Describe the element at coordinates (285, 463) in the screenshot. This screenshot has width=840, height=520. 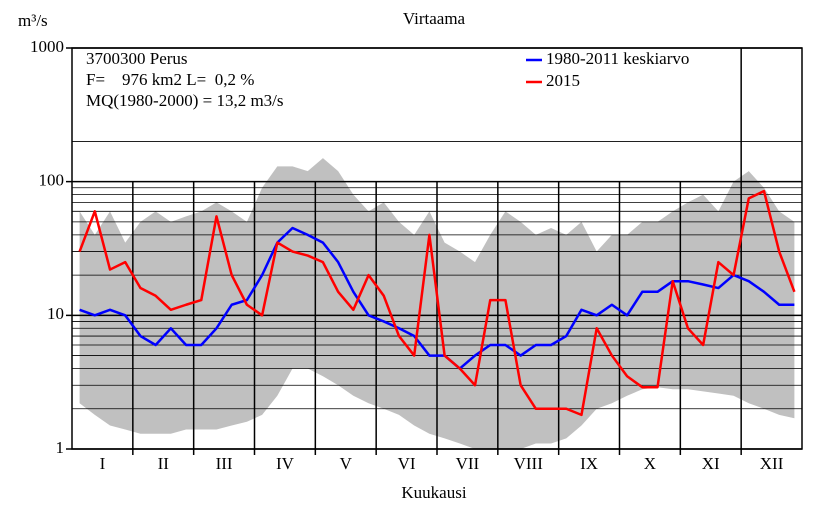
I see `x-tick-label: IV` at that location.